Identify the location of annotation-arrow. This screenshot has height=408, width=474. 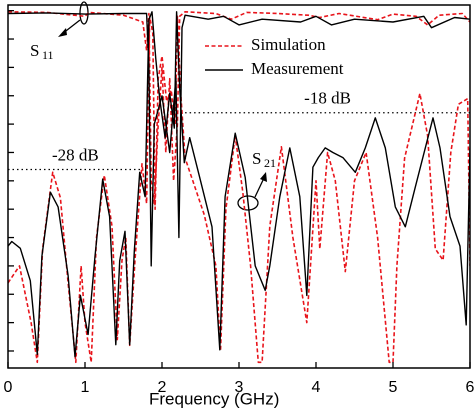
(259, 187).